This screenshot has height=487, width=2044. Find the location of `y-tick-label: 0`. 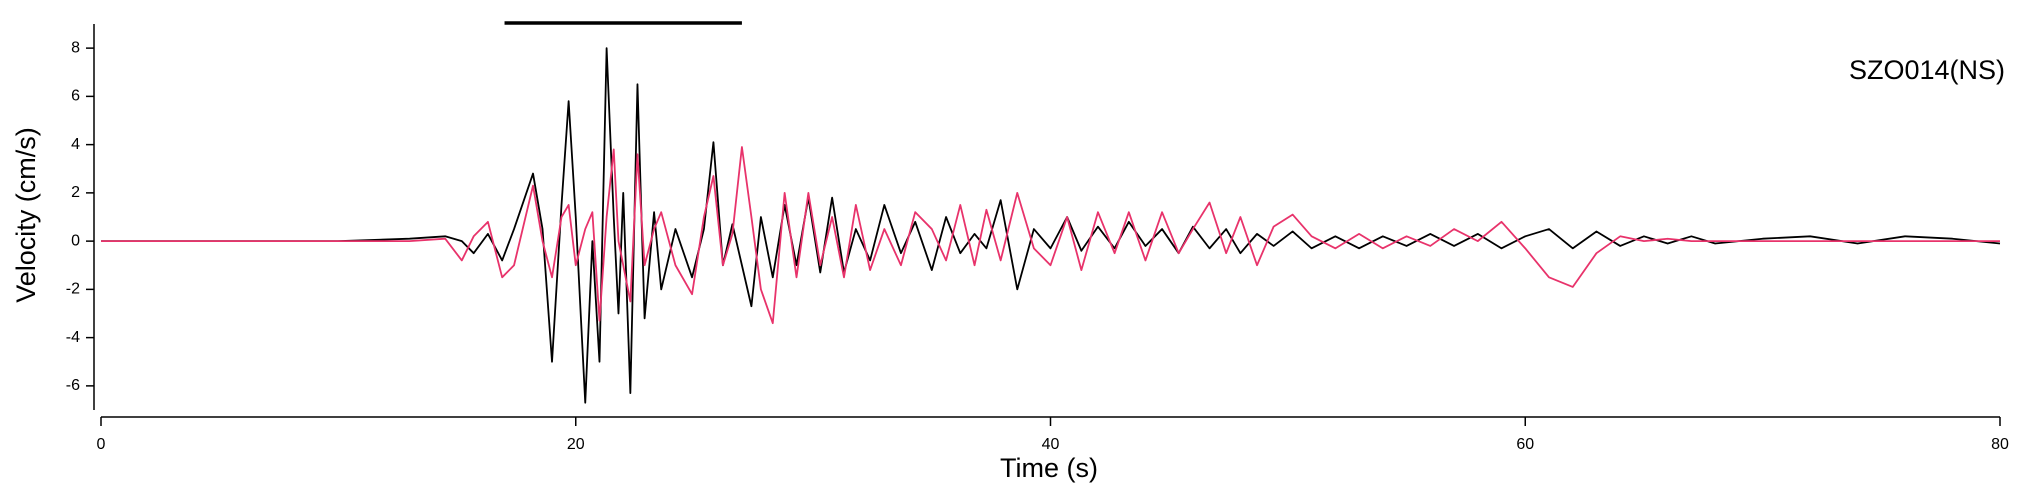

y-tick-label: 0 is located at coordinates (75, 240).